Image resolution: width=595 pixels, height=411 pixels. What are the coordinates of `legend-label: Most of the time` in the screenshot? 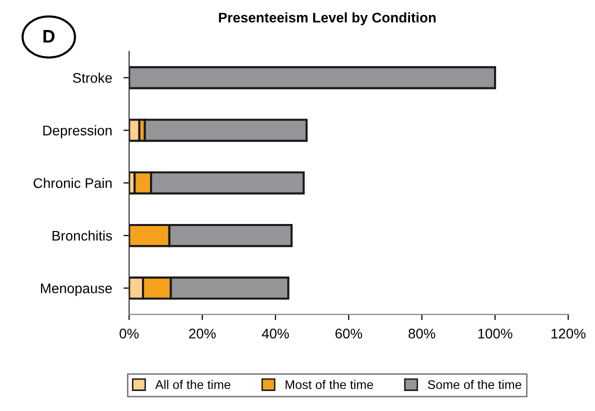 It's located at (330, 385).